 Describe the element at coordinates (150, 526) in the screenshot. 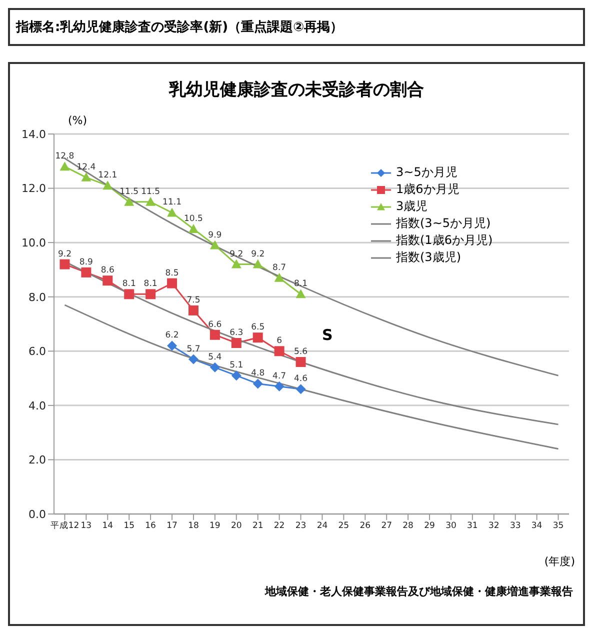

I see `x-tick-label: 16` at that location.